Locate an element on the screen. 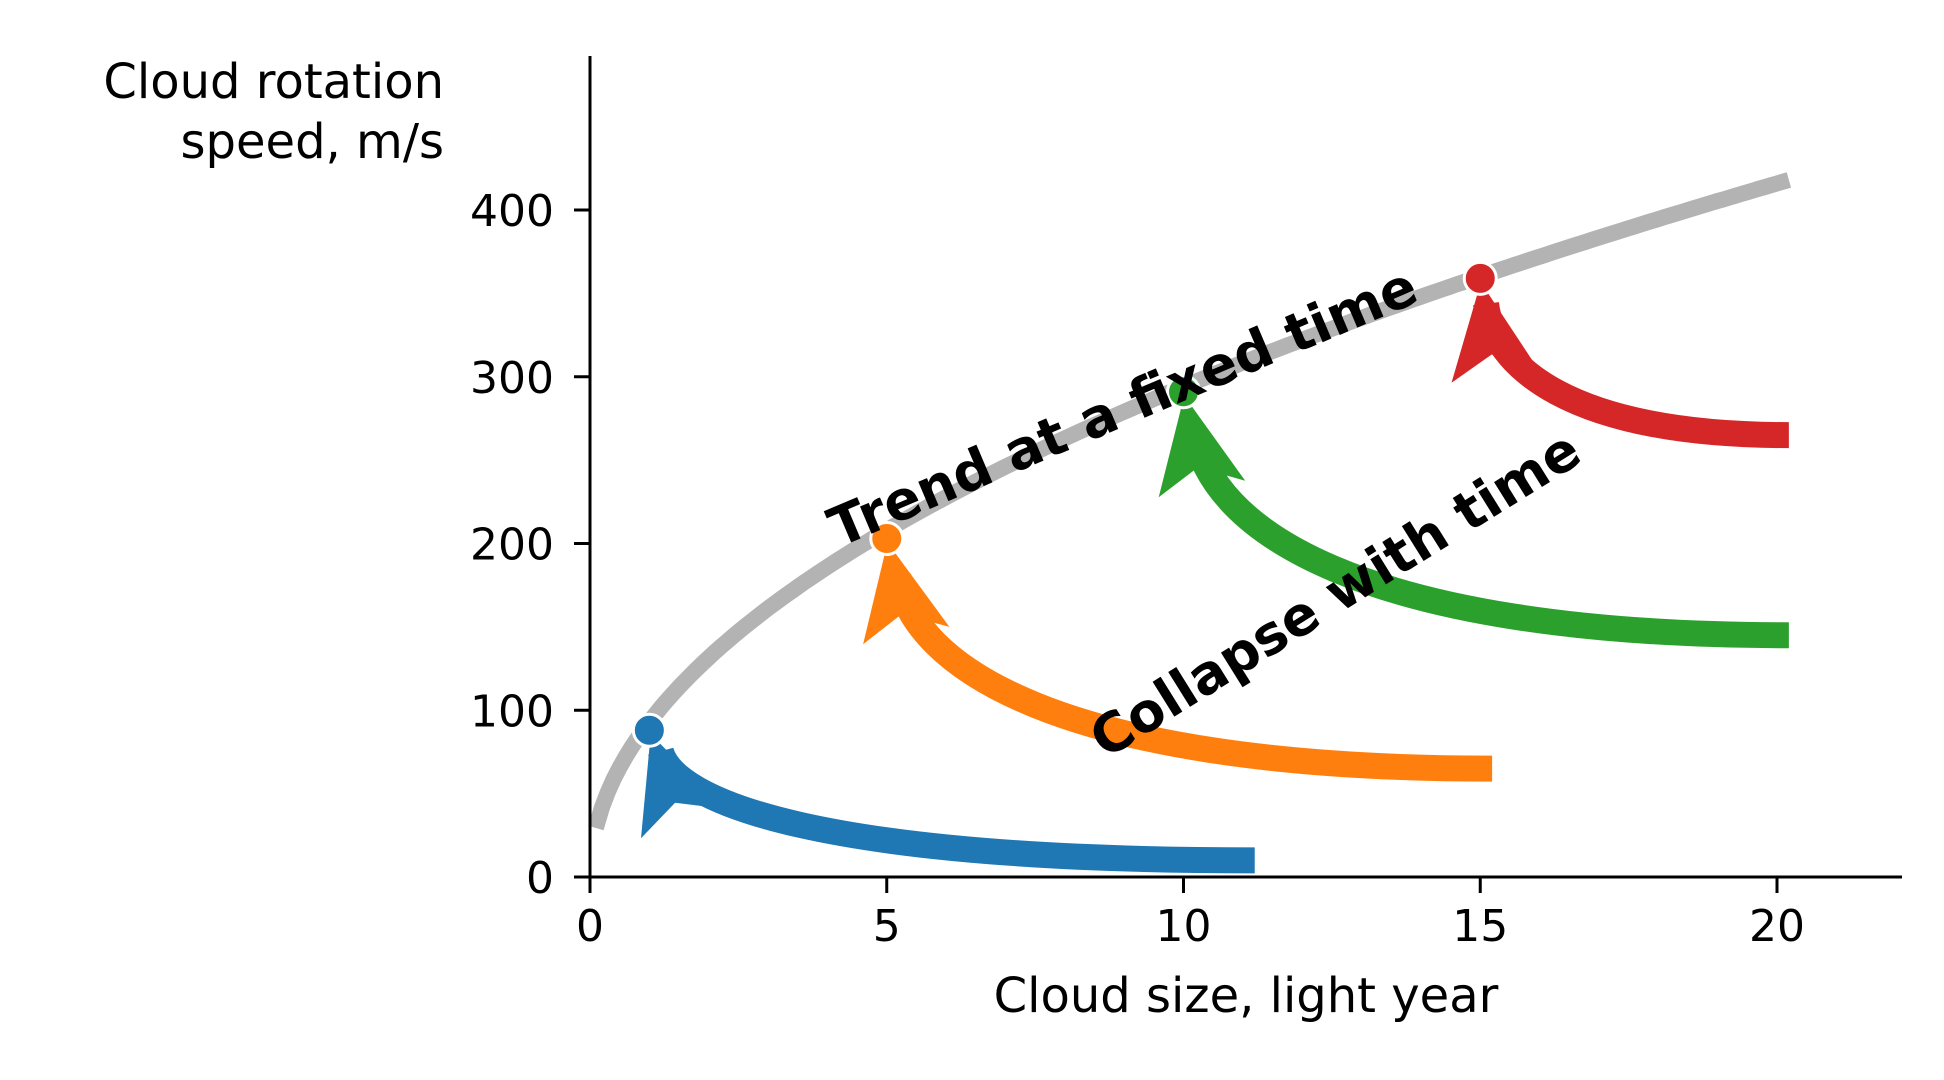  x-tick-label: 20 is located at coordinates (1777, 926).